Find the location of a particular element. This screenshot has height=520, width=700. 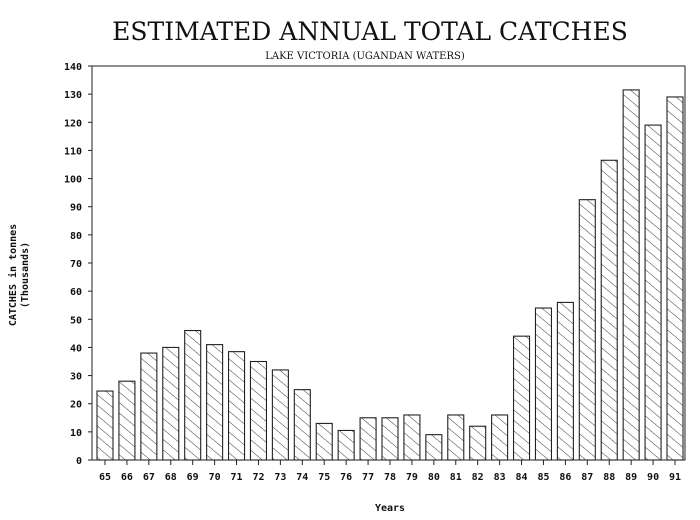

x-tick-label: 78 is located at coordinates (390, 477).